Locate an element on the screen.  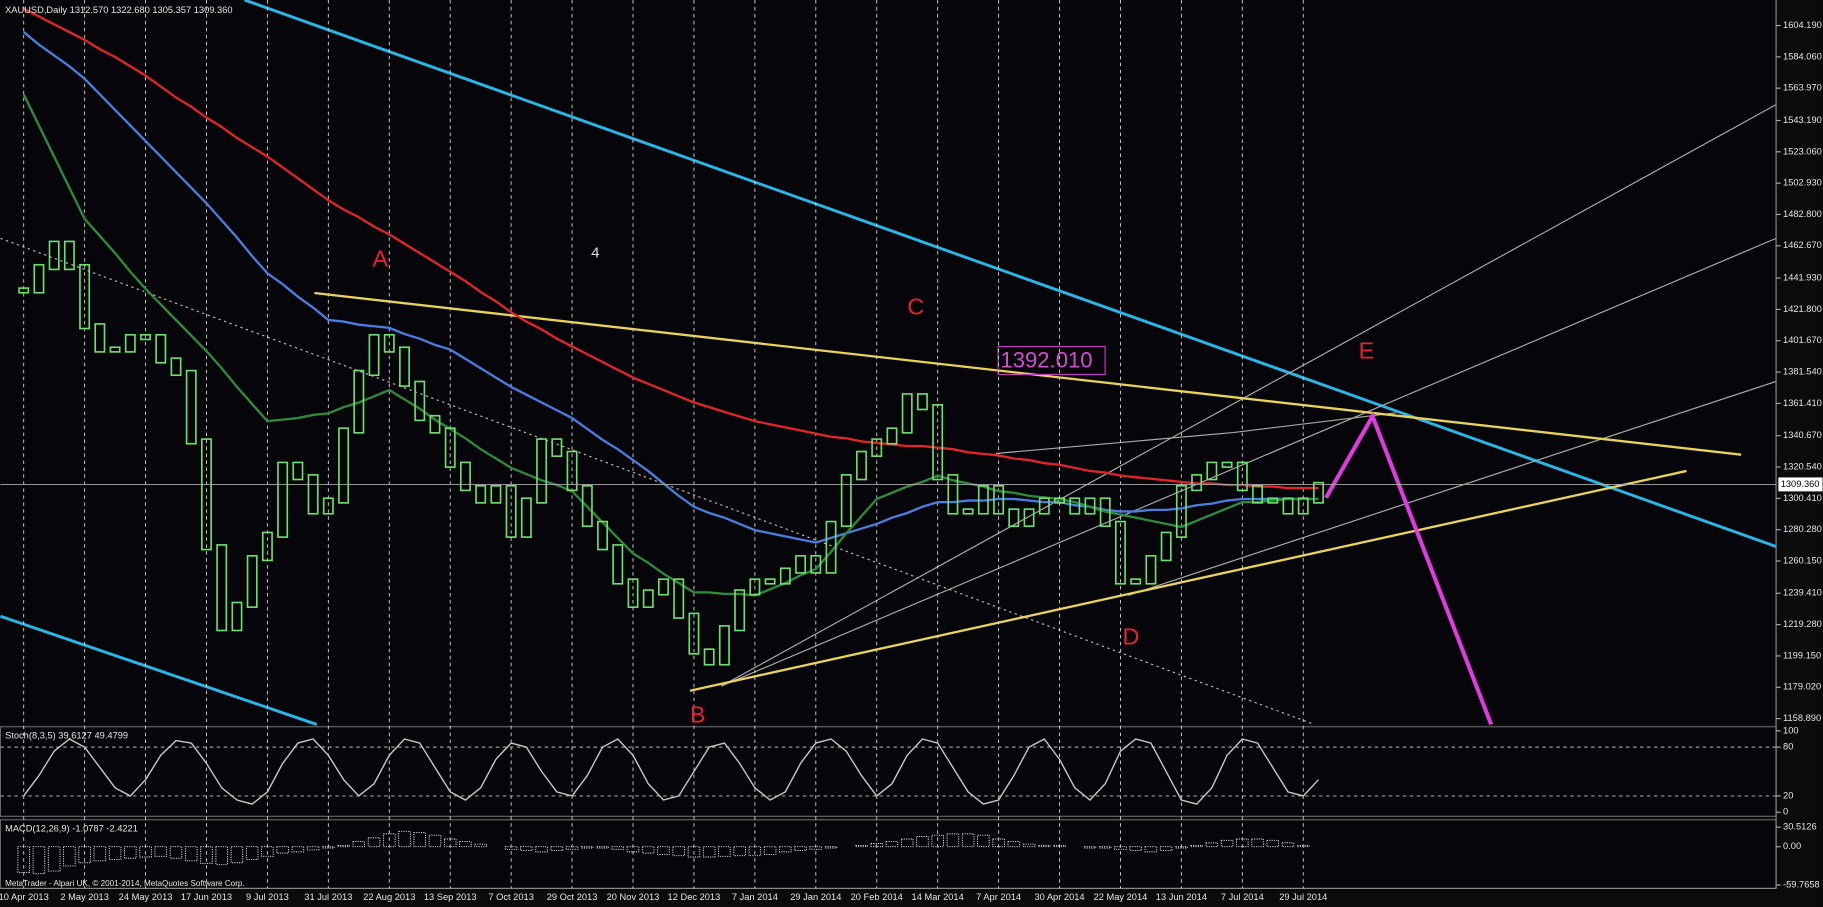
x-tick-label: 20 Feb 2014 is located at coordinates (877, 897).